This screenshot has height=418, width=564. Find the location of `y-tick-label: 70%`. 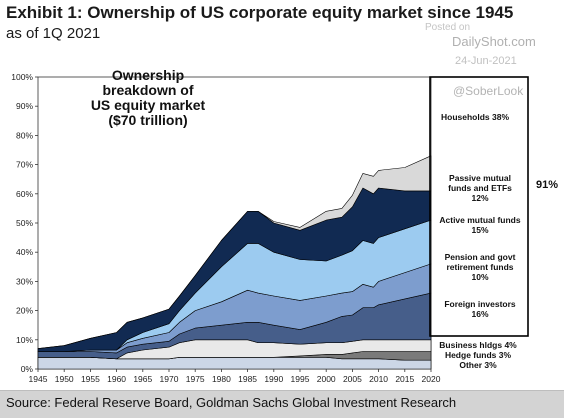

y-tick-label: 70% is located at coordinates (24, 165).